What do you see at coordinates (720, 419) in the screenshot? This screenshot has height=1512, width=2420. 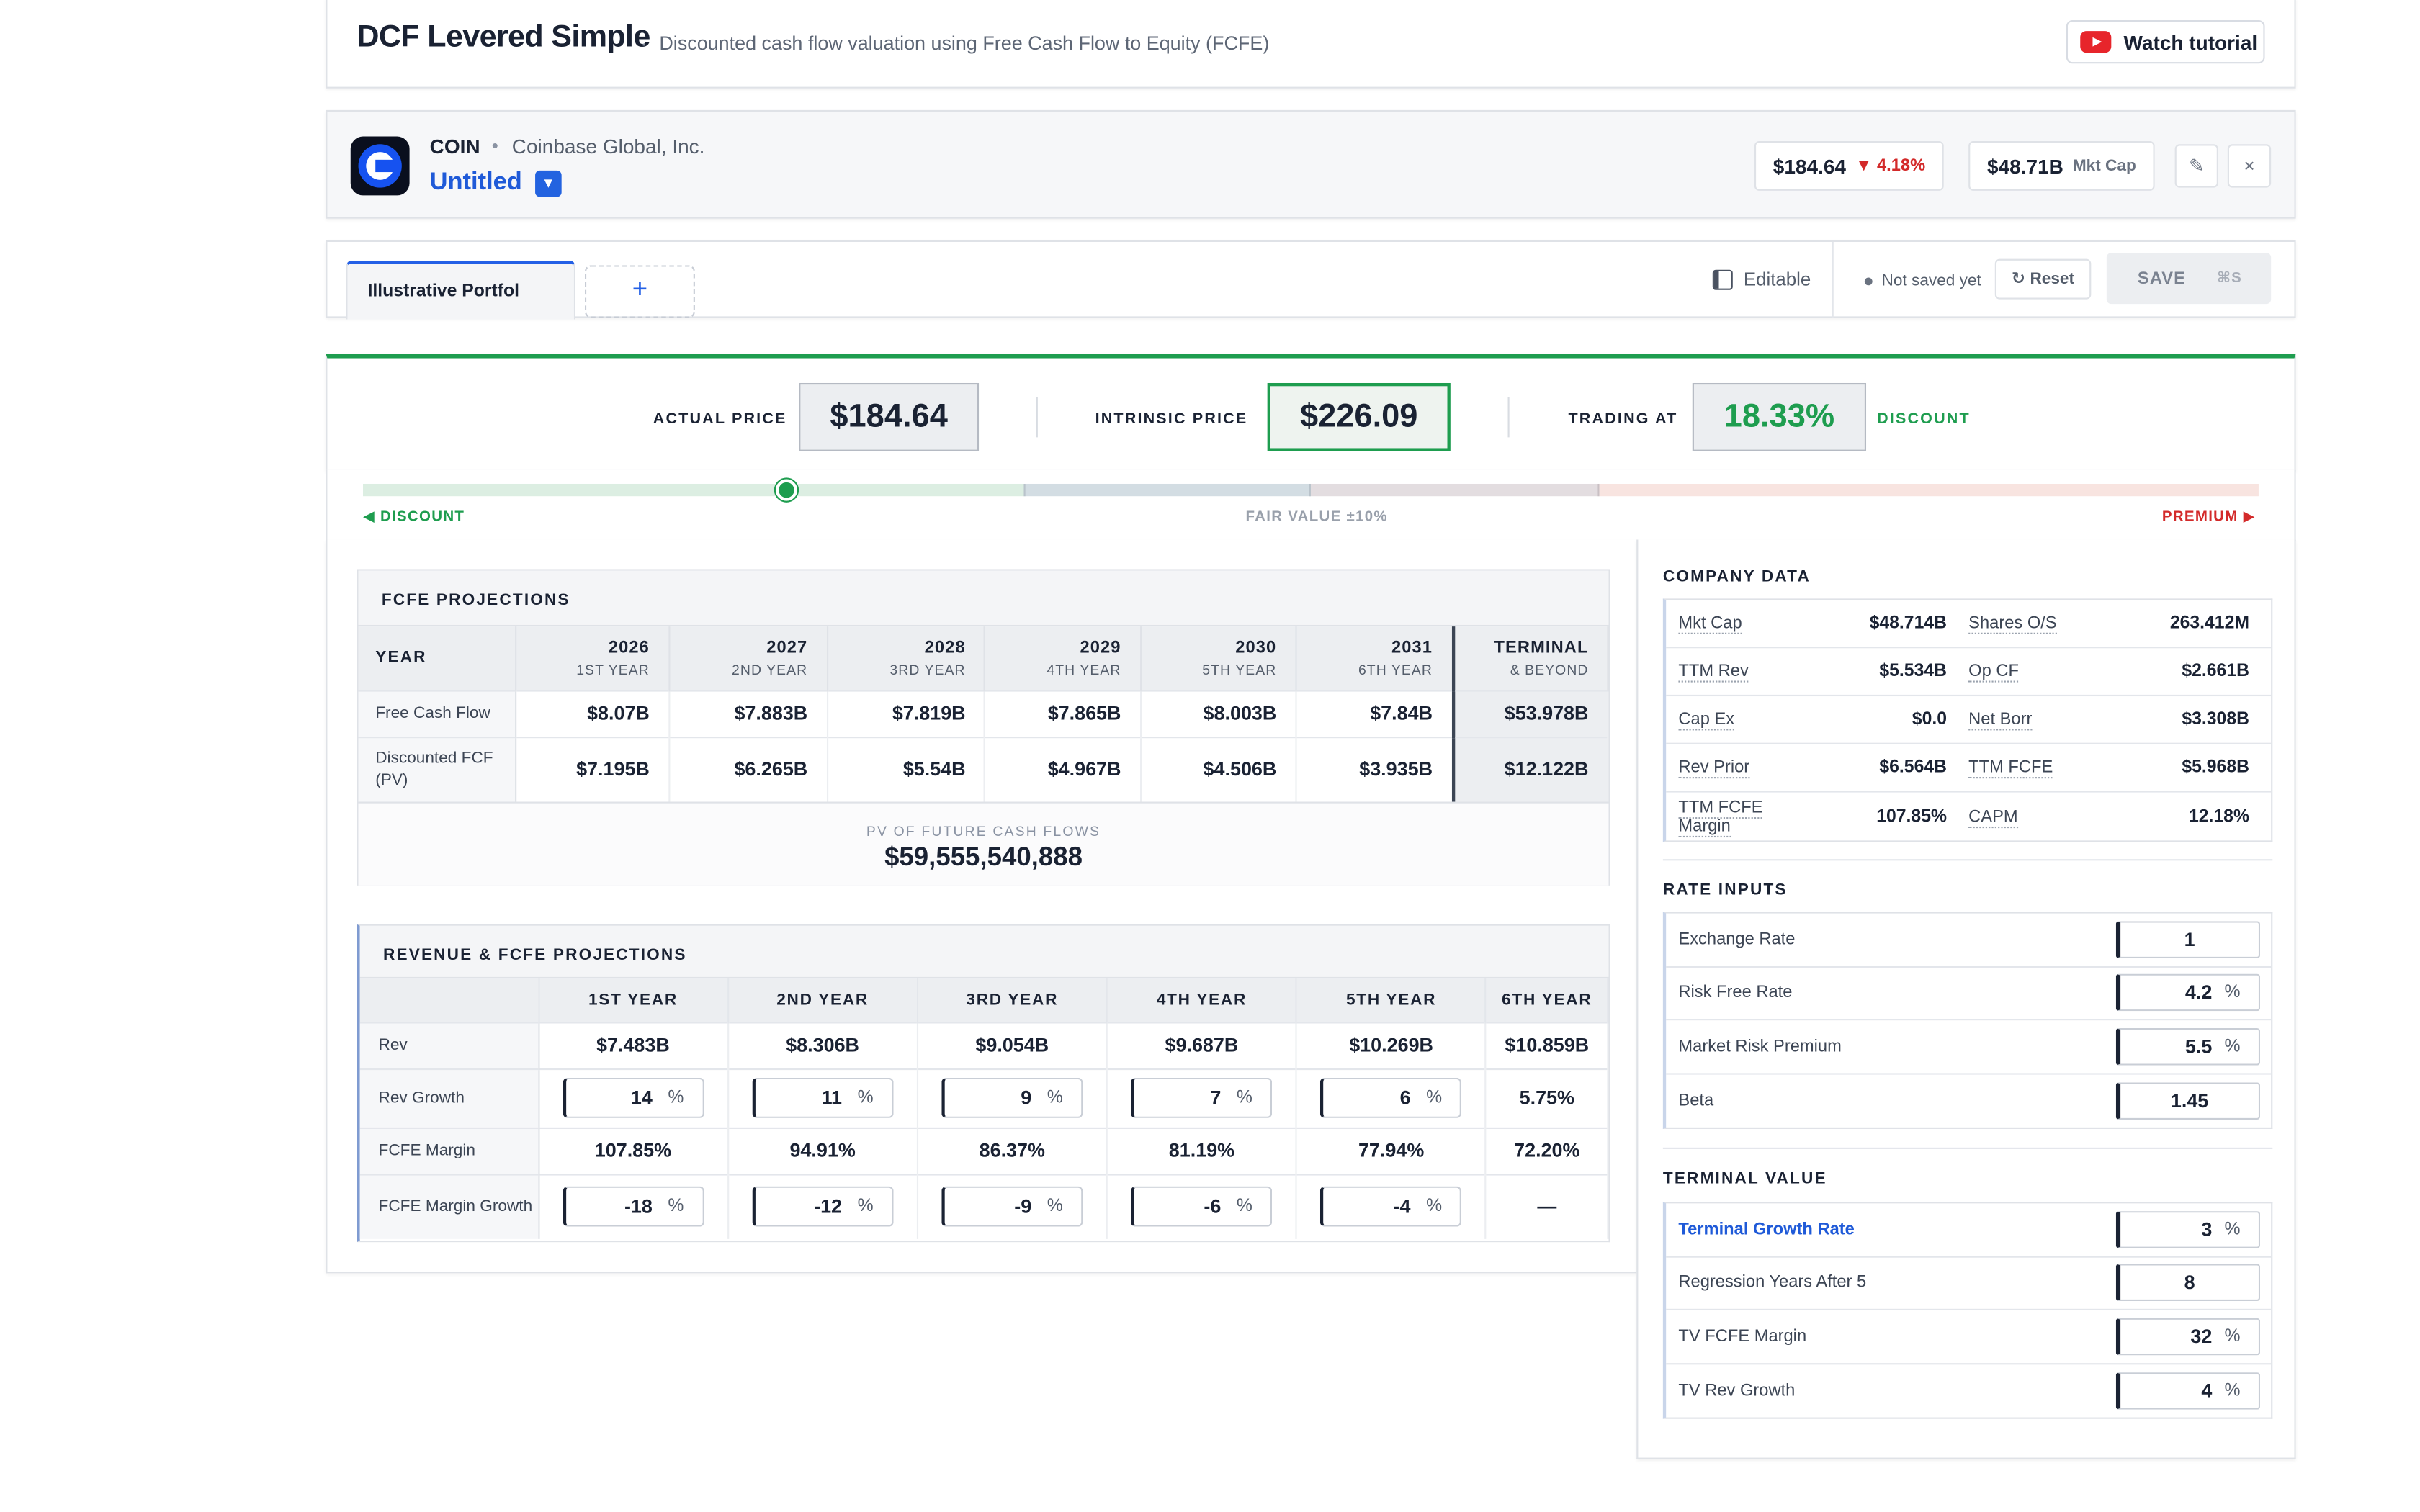 I see `actual-price-label: ACTUAL PRICE` at bounding box center [720, 419].